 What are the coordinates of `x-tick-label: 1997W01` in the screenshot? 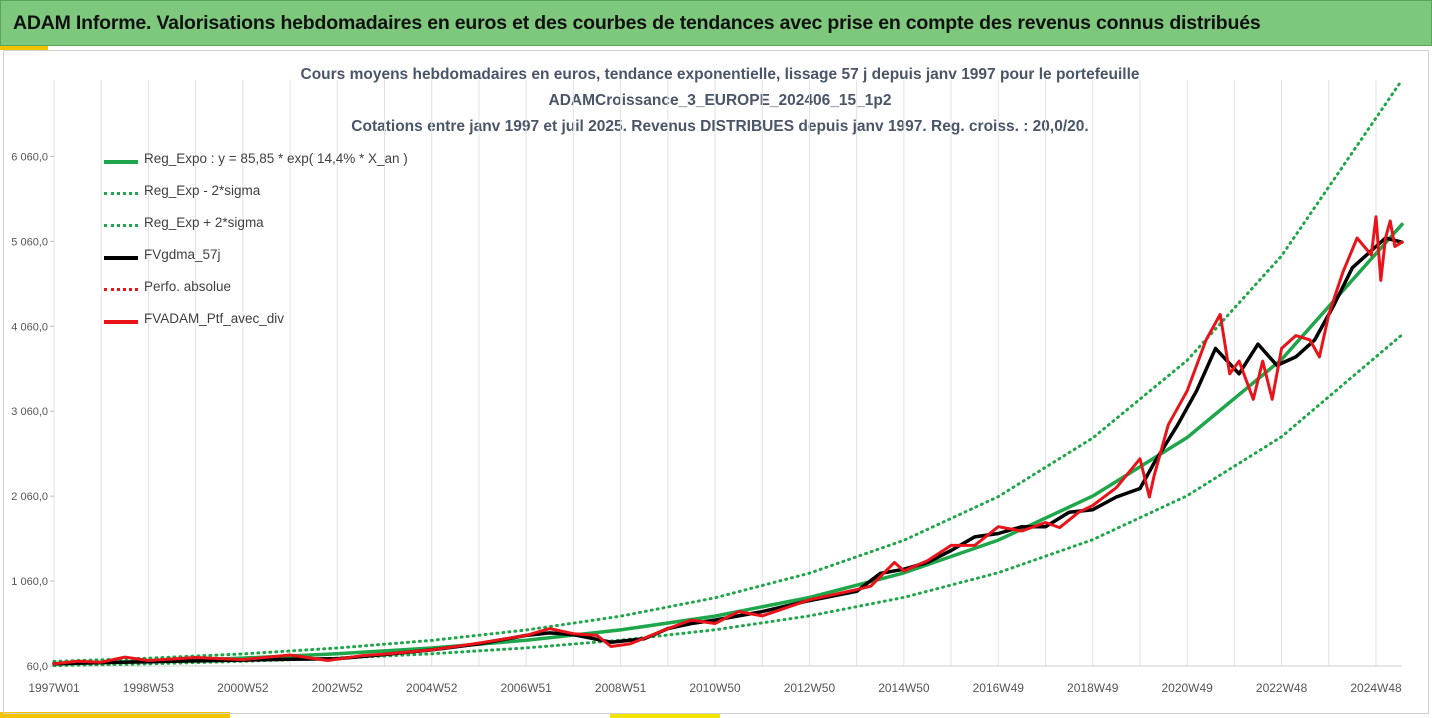 It's located at (54, 688).